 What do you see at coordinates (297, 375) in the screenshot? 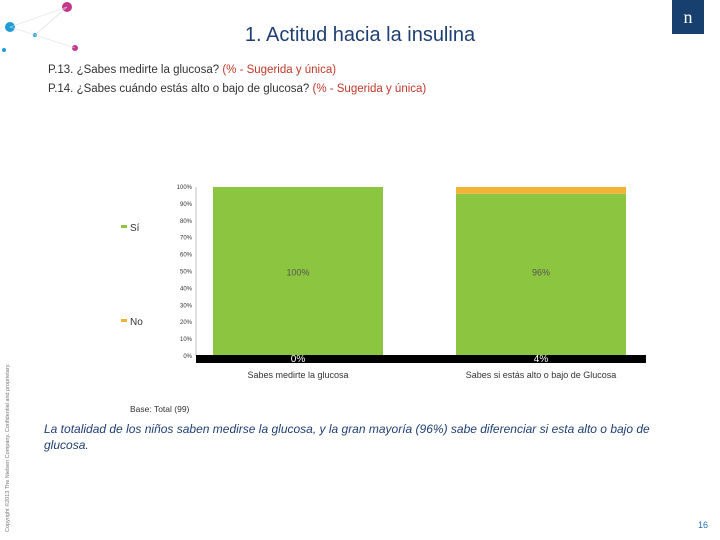
I see `category-label: Sabes medirte la glucosa` at bounding box center [297, 375].